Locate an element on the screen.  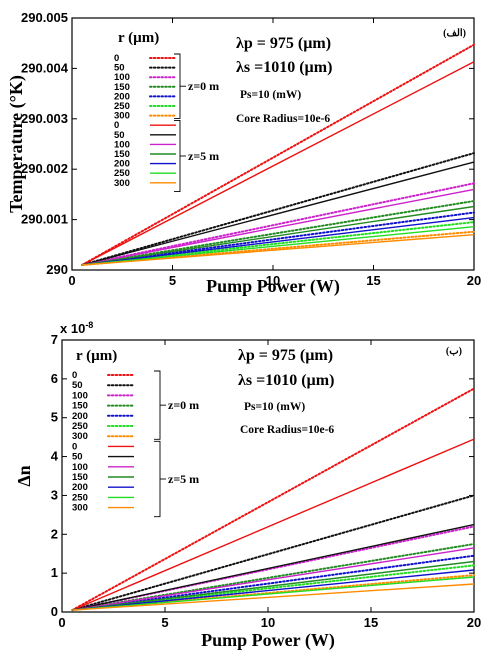
y-axis-label: Temperature (°K) is located at coordinates (16, 144).